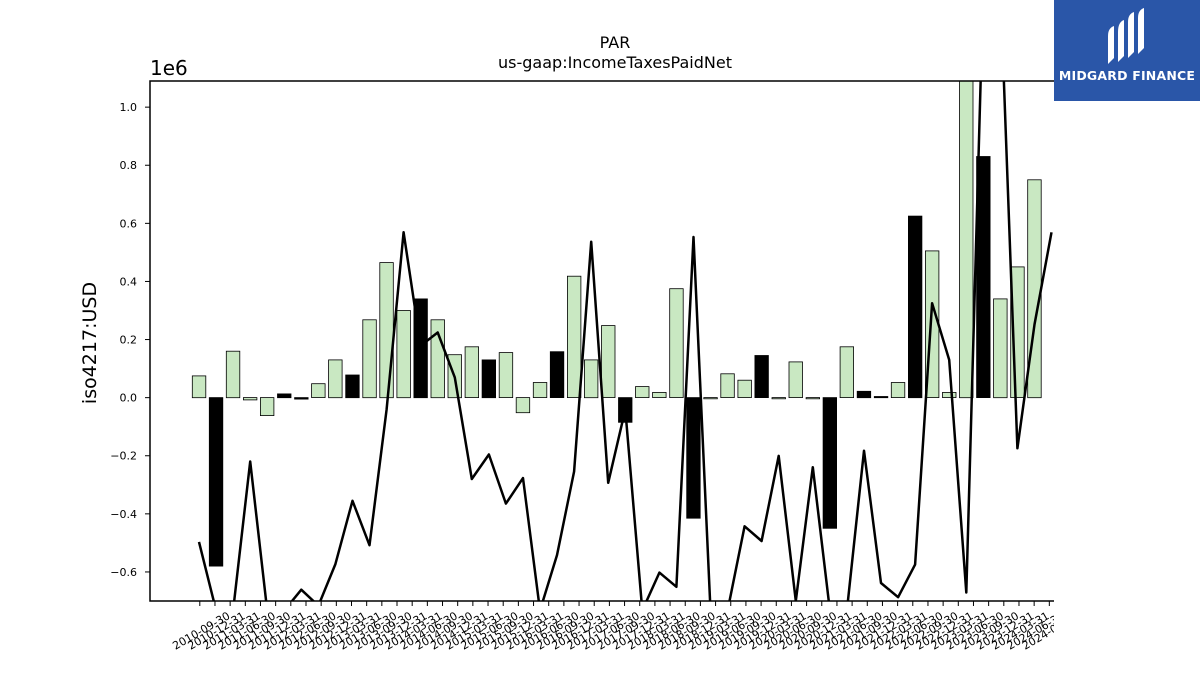 This screenshot has width=1200, height=675. Describe the element at coordinates (123, 572) in the screenshot. I see `y-tick-label: −0.6` at that location.